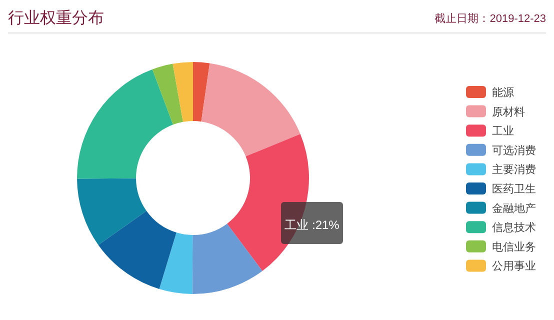 The width and height of the screenshot is (554, 320). Describe the element at coordinates (514, 208) in the screenshot. I see `legend-label: 金融地产` at that location.